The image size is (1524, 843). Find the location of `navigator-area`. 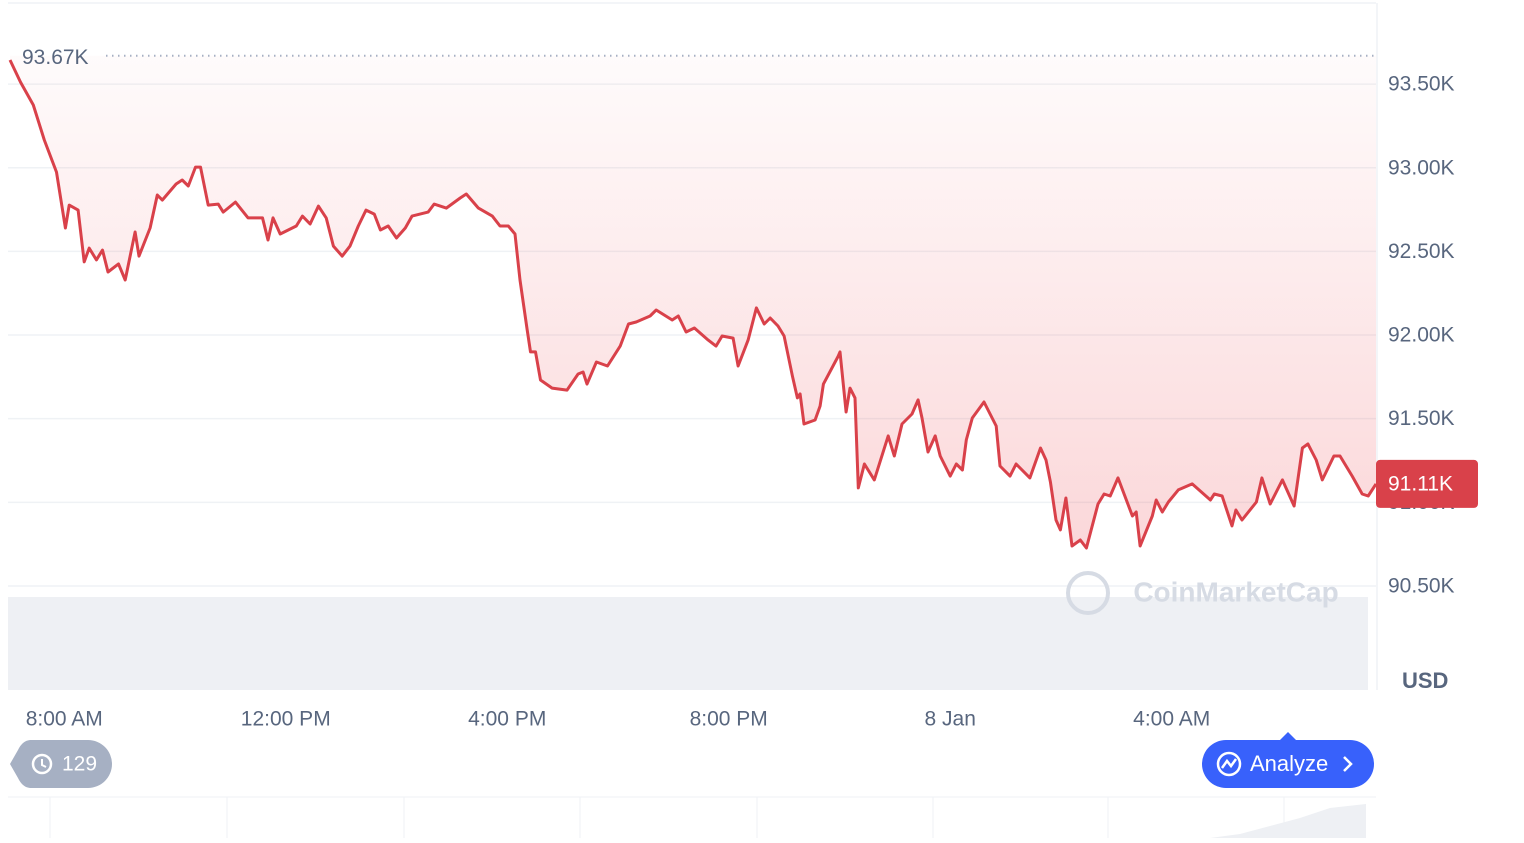

navigator-area is located at coordinates (1288, 821).